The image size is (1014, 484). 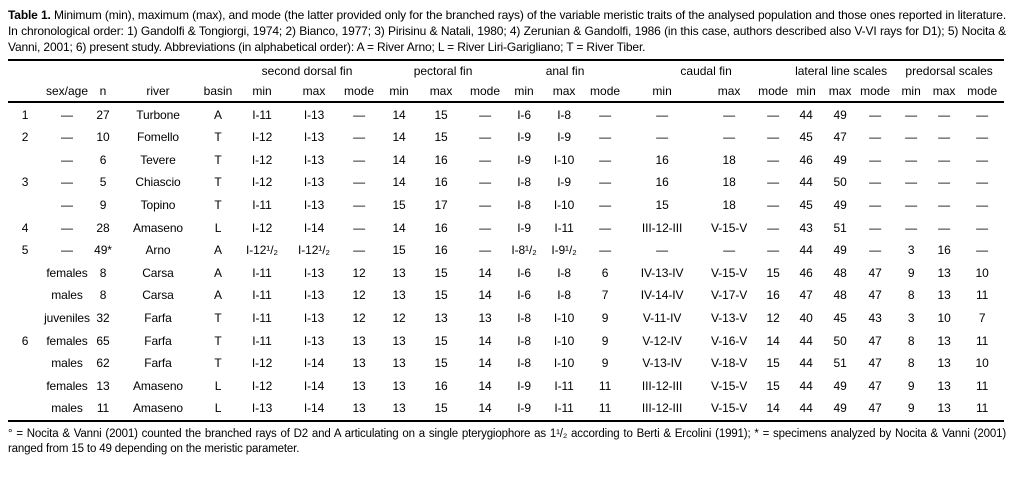 I want to click on n-cell: 10, so click(x=103, y=137).